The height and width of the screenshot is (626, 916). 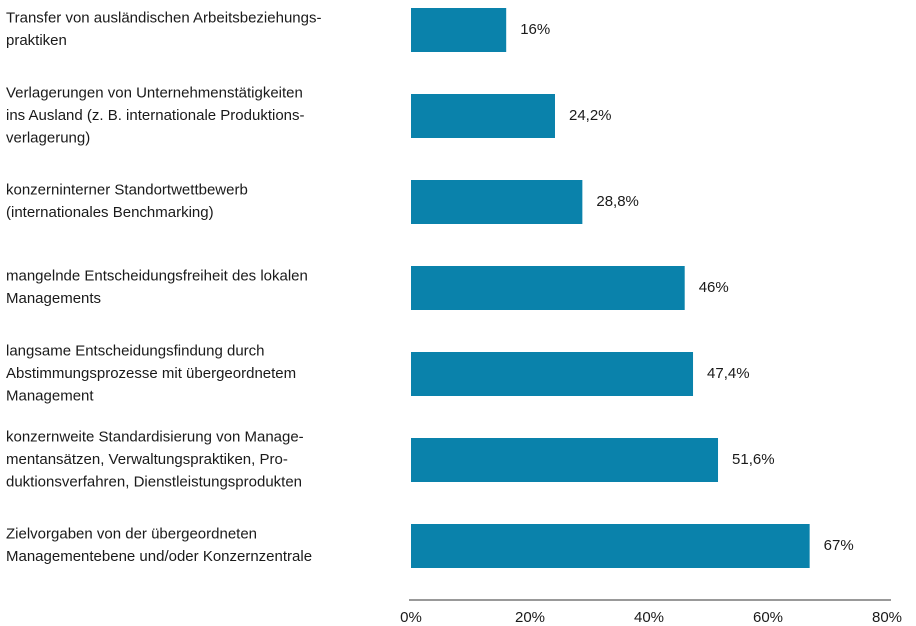 I want to click on category-label: (internationales Benchmarking), so click(x=110, y=212).